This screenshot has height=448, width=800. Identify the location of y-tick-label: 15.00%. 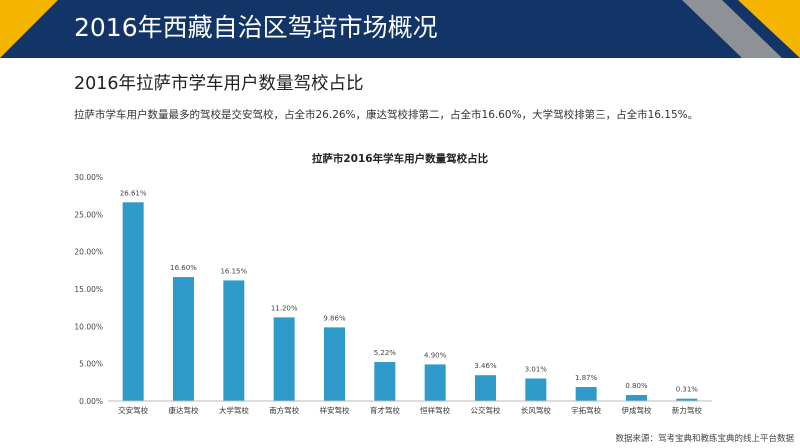
(88, 289).